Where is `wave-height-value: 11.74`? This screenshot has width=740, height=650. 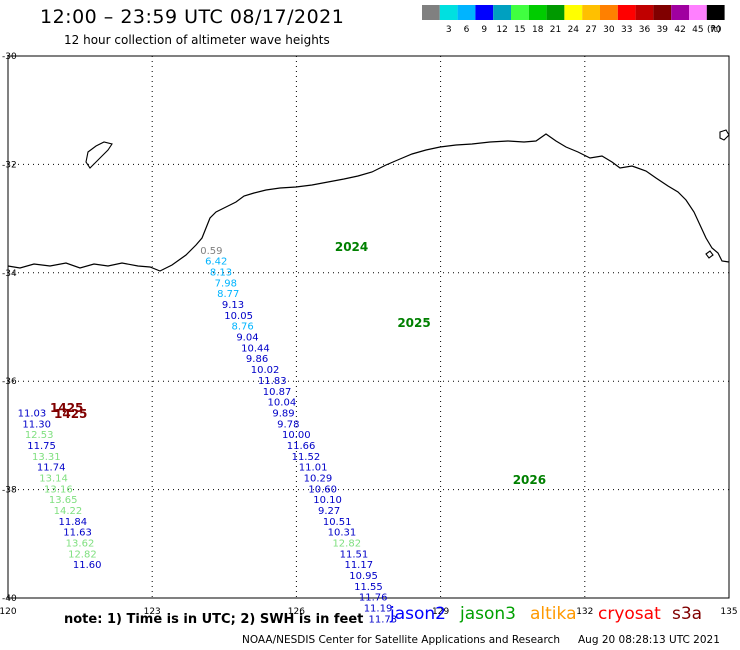
wave-height-value: 11.74 is located at coordinates (51, 468).